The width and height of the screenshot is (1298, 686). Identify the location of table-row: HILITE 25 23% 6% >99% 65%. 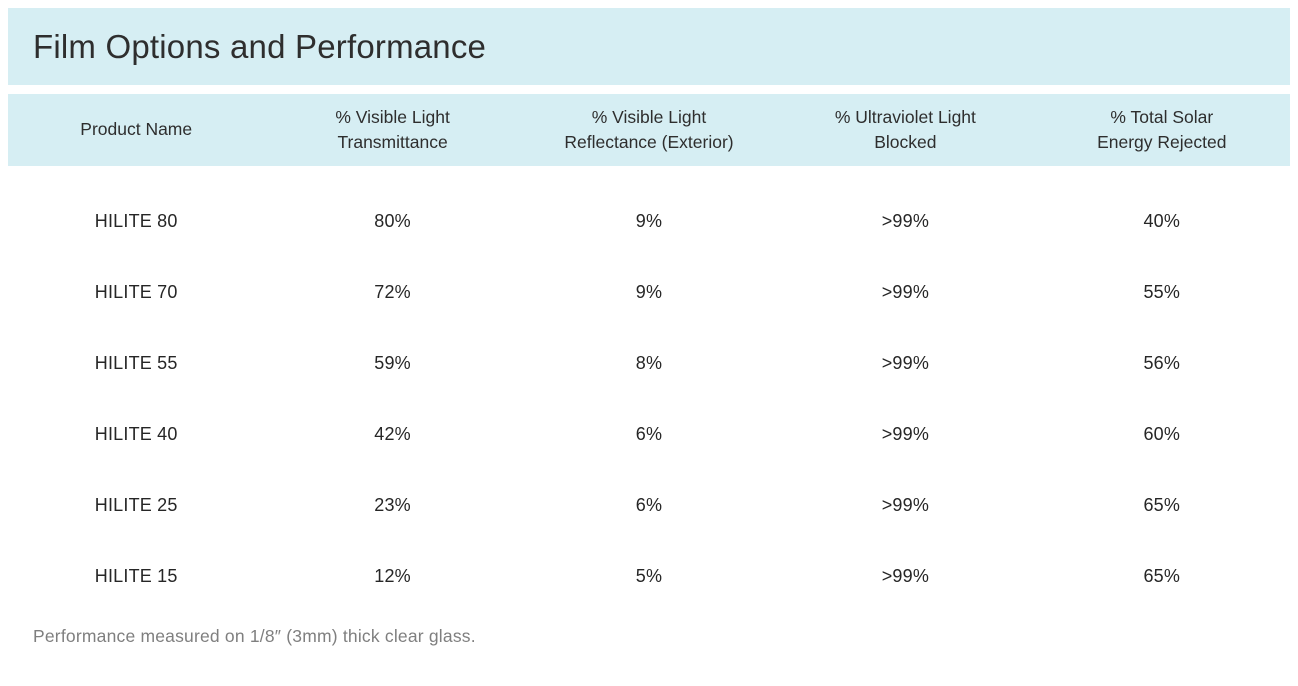
(649, 505).